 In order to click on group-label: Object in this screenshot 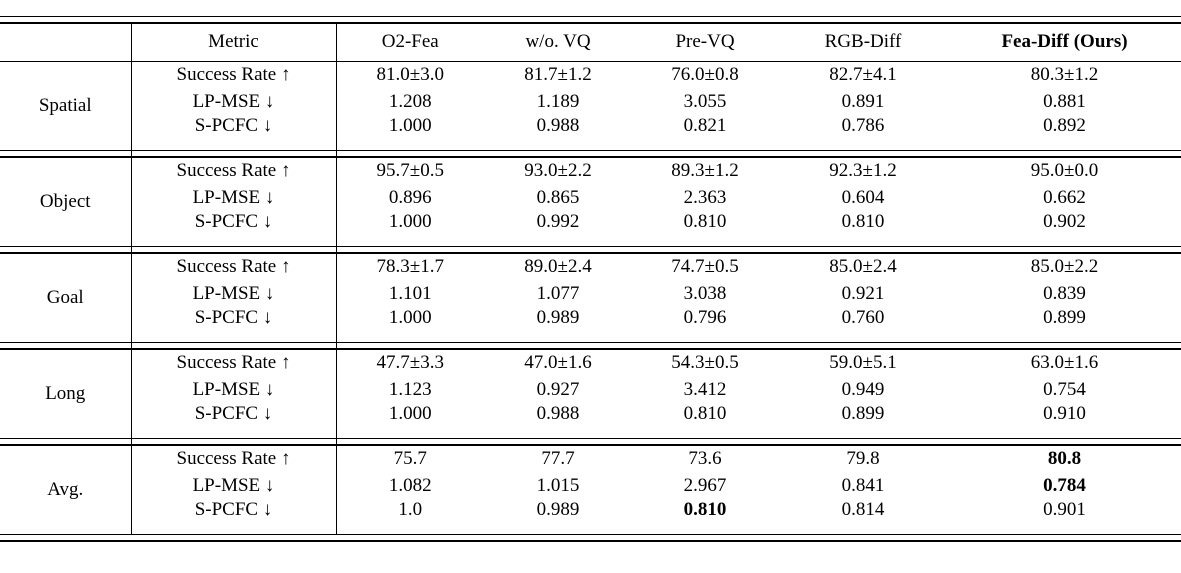, I will do `click(66, 202)`.